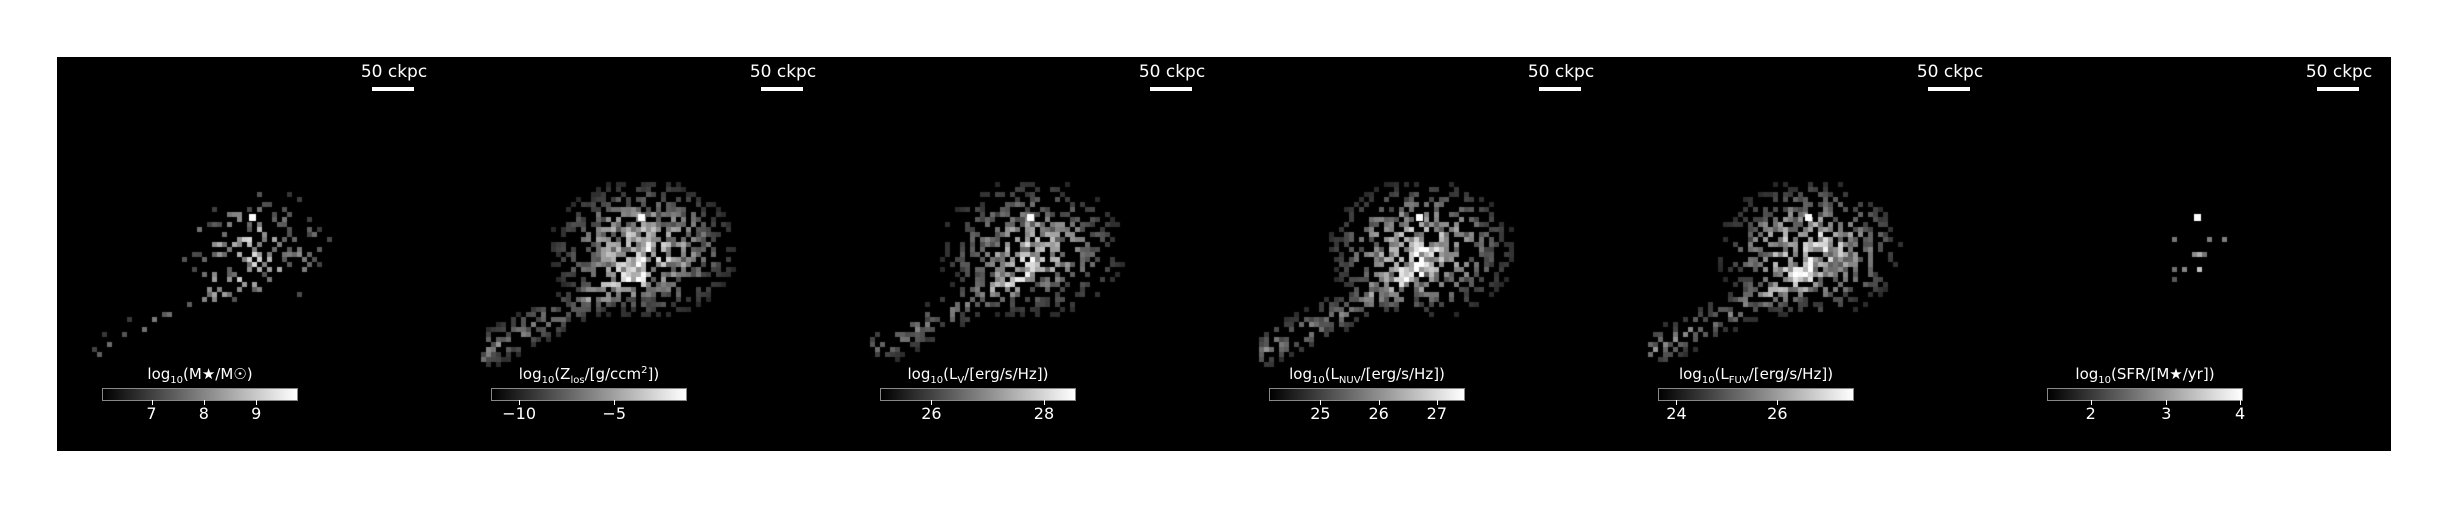 This screenshot has width=2444, height=507. What do you see at coordinates (2090, 413) in the screenshot?
I see `colorbar-tick-label: 2` at bounding box center [2090, 413].